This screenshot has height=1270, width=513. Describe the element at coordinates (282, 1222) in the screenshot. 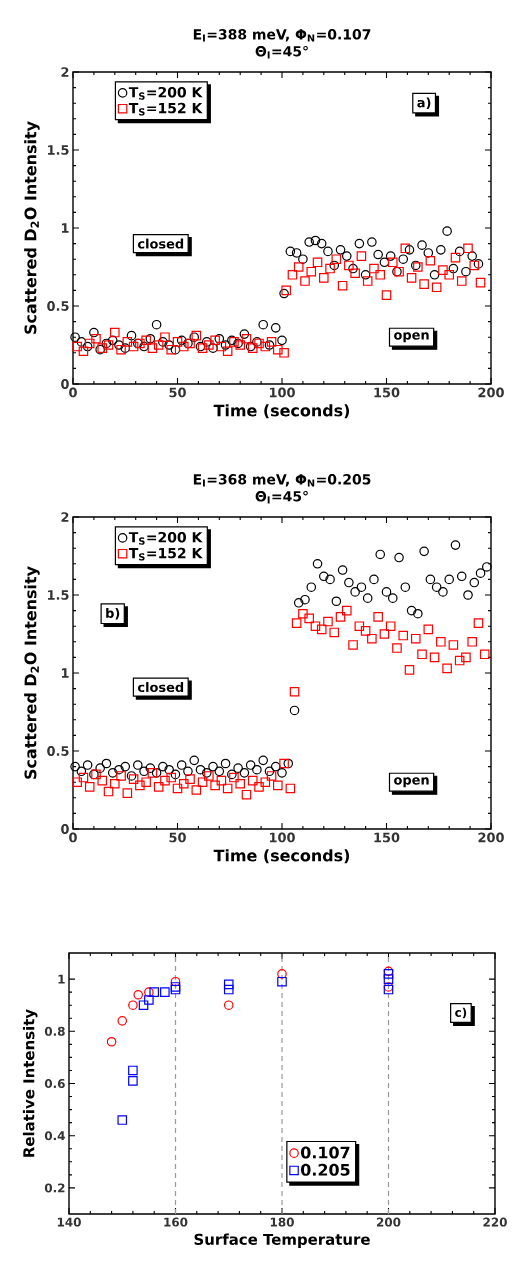

I see `x-tick-label: 180` at that location.